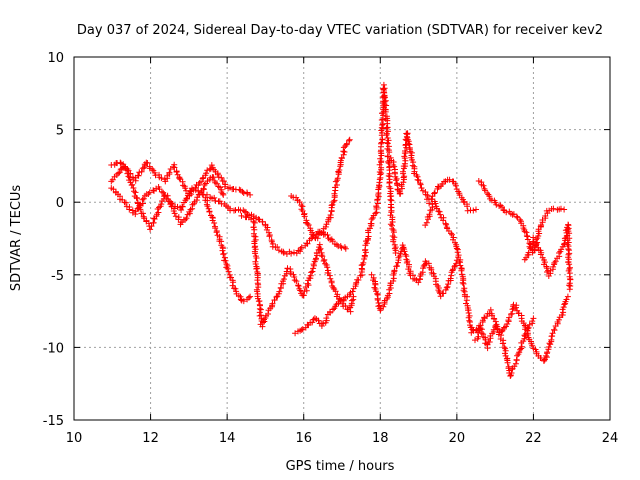 This screenshot has height=480, width=640. What do you see at coordinates (16, 238) in the screenshot?
I see `y-axis-title: SDTVAR / TECUs` at bounding box center [16, 238].